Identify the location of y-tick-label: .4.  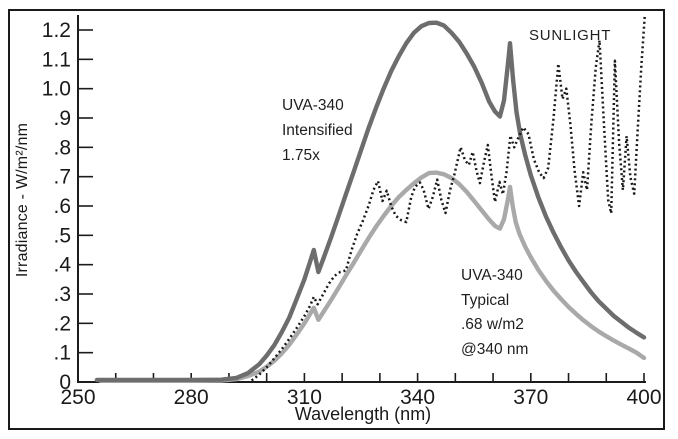
(62, 265).